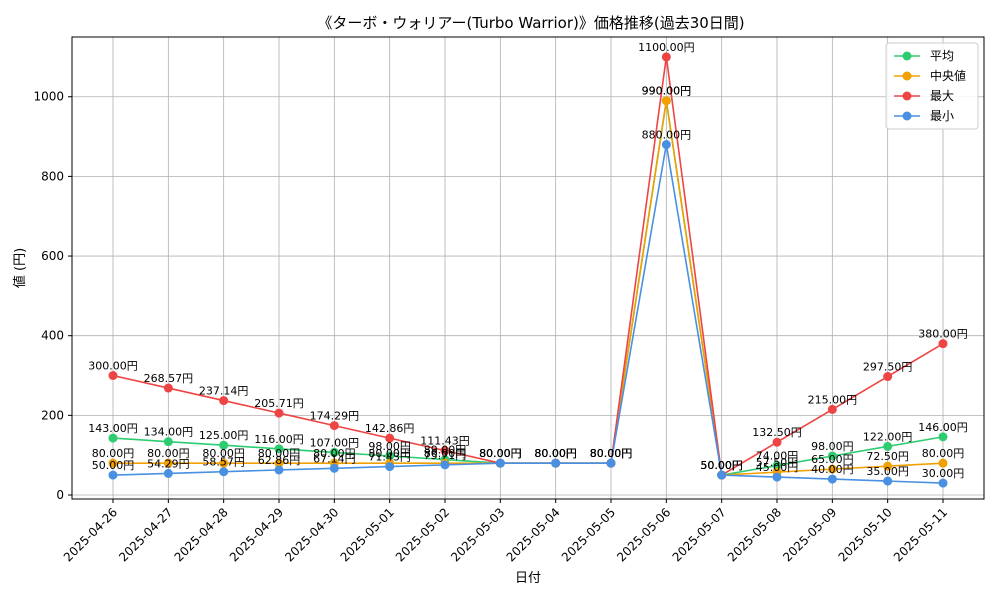 Image resolution: width=1000 pixels, height=604 pixels. I want to click on data-label: 205.71円, so click(279, 403).